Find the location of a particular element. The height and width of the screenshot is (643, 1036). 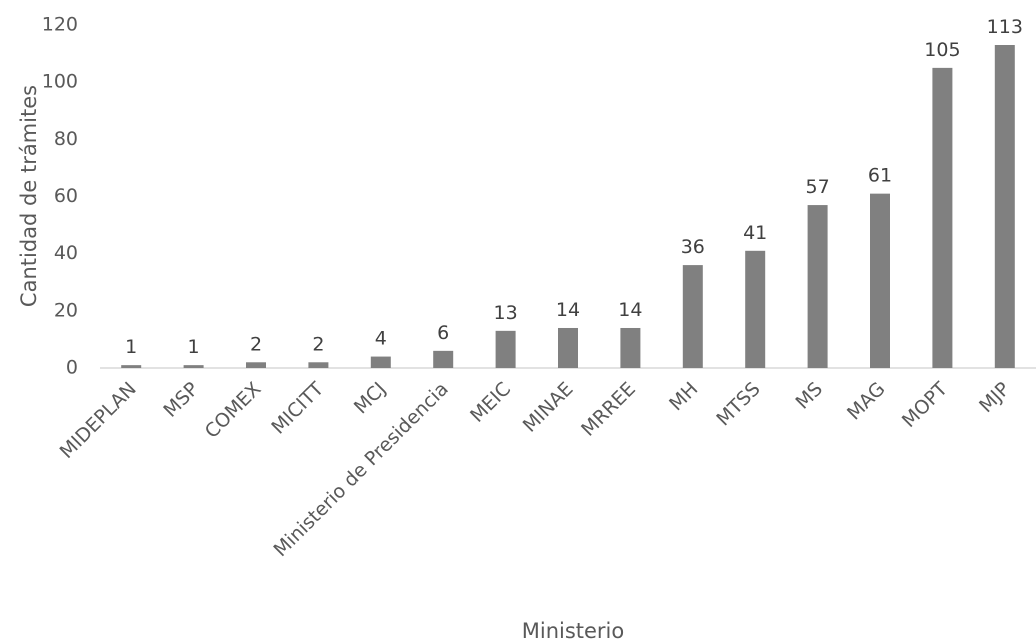

data-label: 113 is located at coordinates (1005, 27).